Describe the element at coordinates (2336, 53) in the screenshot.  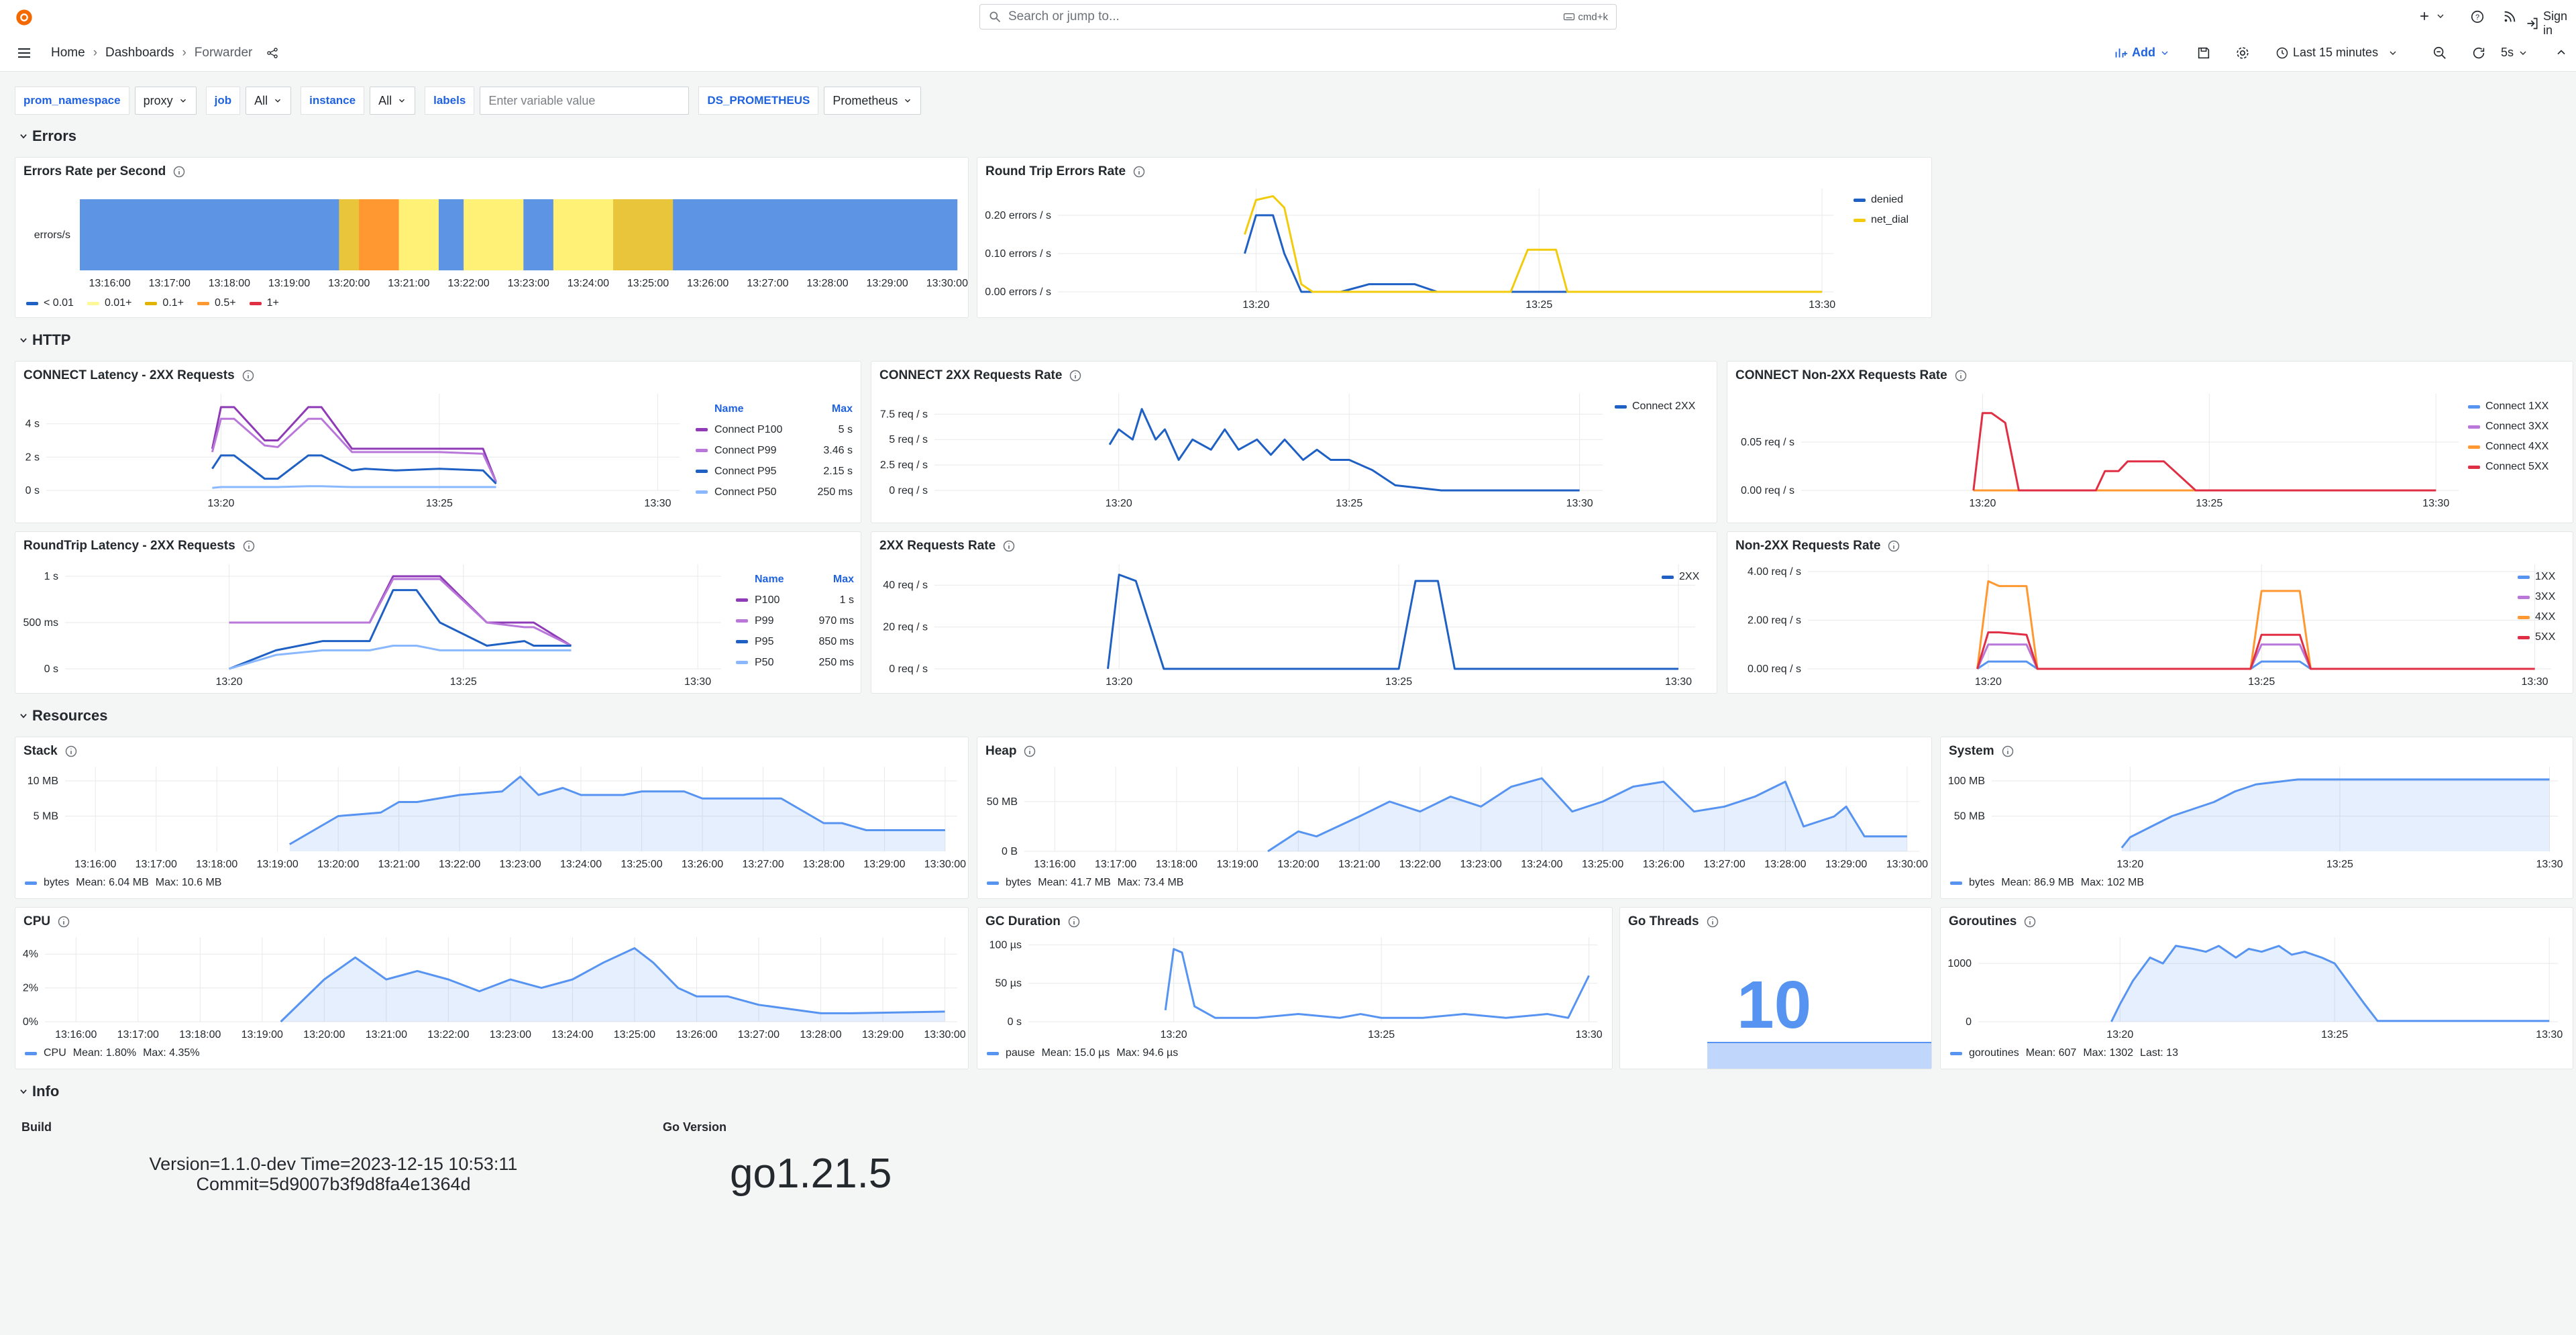
I see `time-picker: Last 15 minutes` at that location.